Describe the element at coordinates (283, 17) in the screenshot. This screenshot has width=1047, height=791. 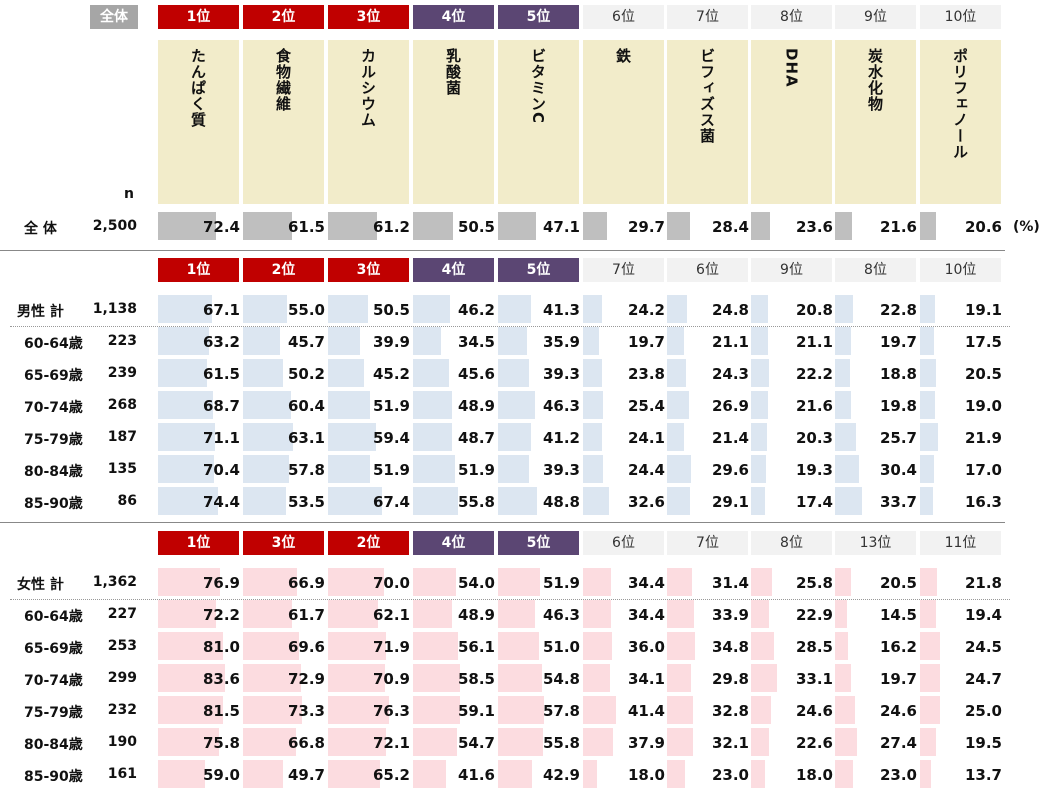
I see `rank-badge: 2位` at that location.